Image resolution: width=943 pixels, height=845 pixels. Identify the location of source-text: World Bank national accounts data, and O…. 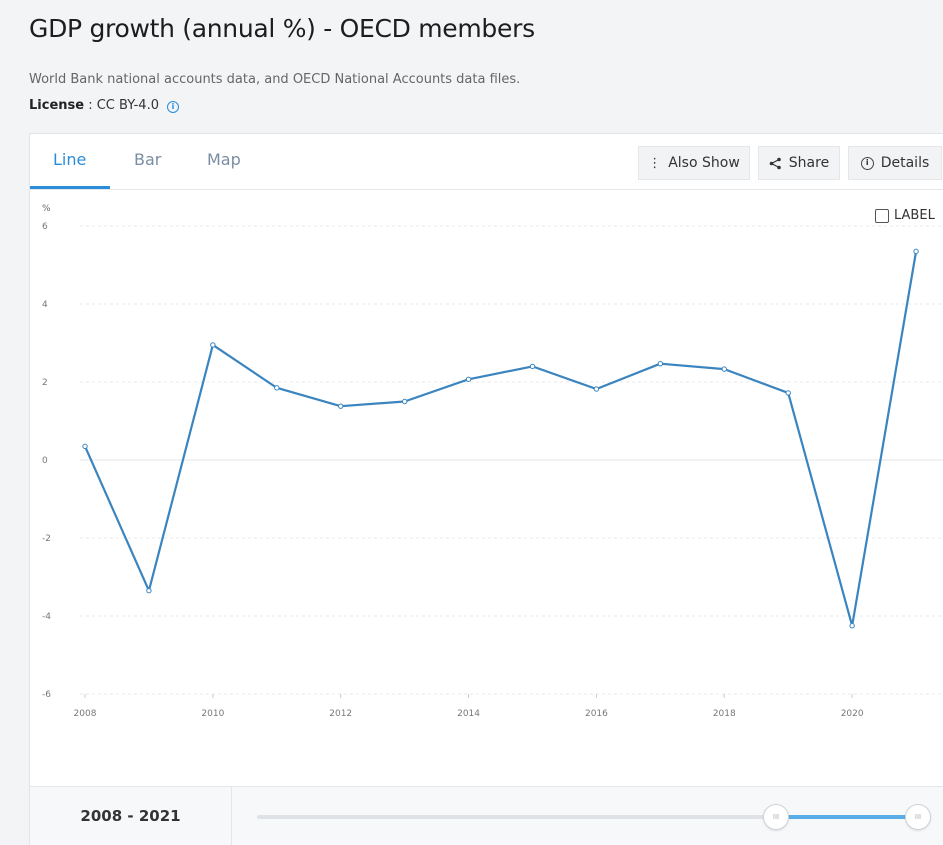
(275, 79).